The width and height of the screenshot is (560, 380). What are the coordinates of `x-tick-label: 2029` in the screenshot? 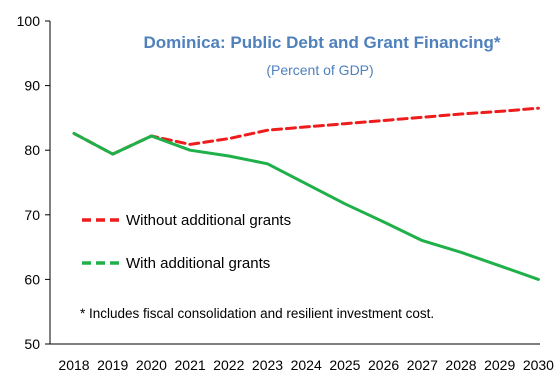 It's located at (499, 365).